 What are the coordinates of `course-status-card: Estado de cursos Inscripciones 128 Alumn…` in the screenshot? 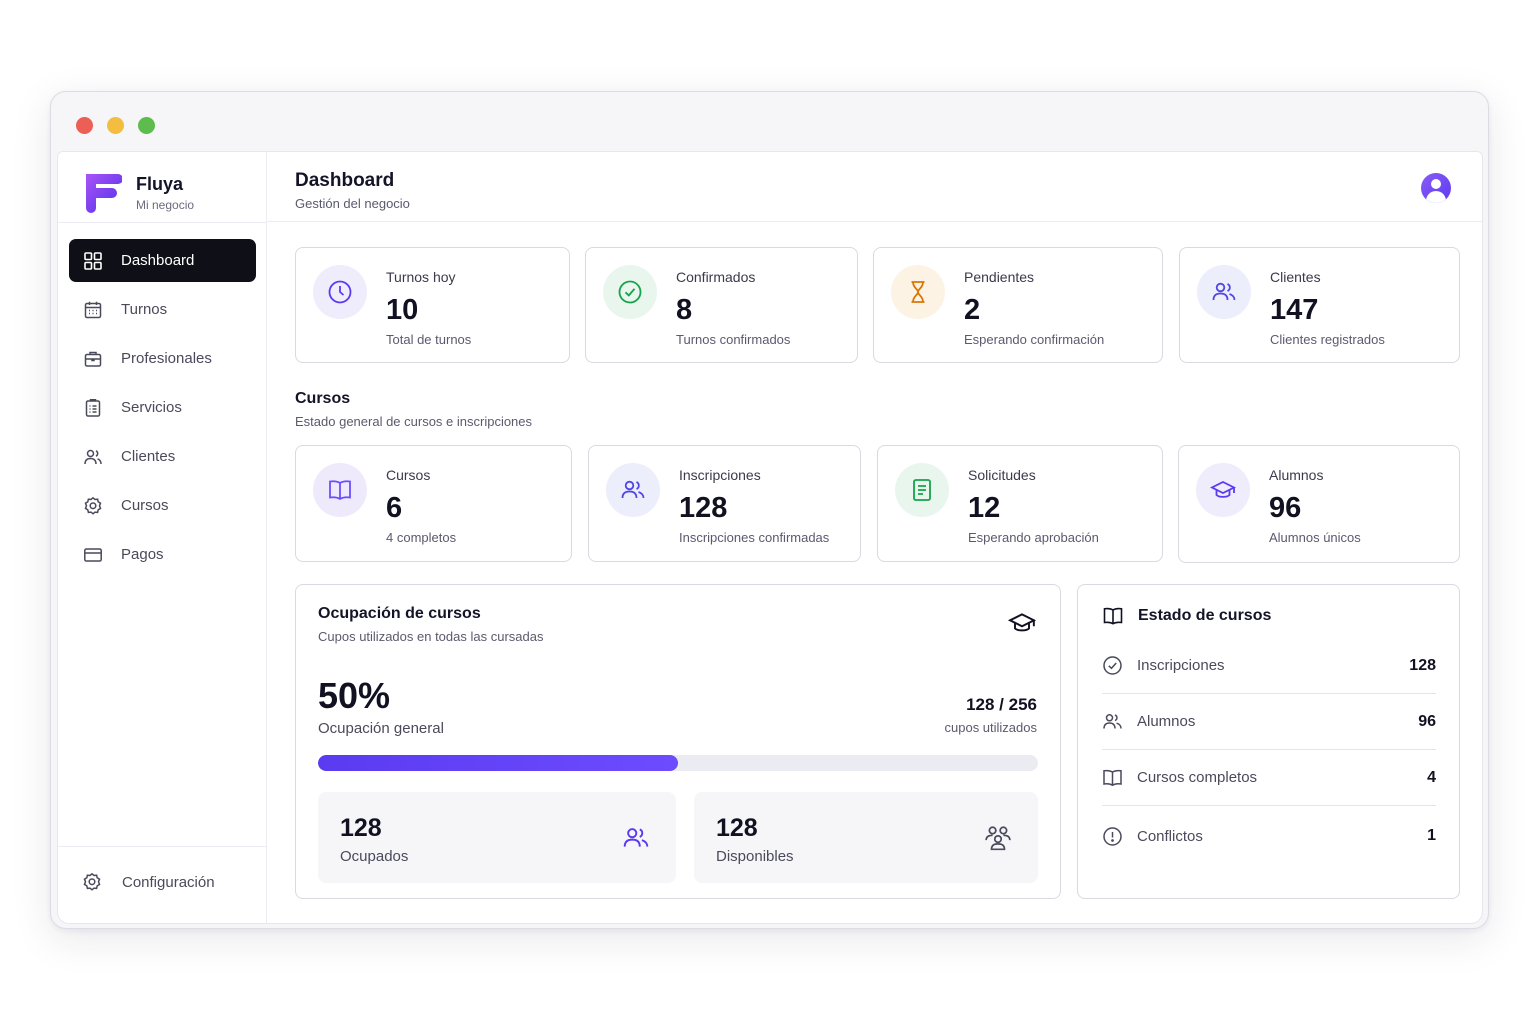 It's located at (1268, 741).